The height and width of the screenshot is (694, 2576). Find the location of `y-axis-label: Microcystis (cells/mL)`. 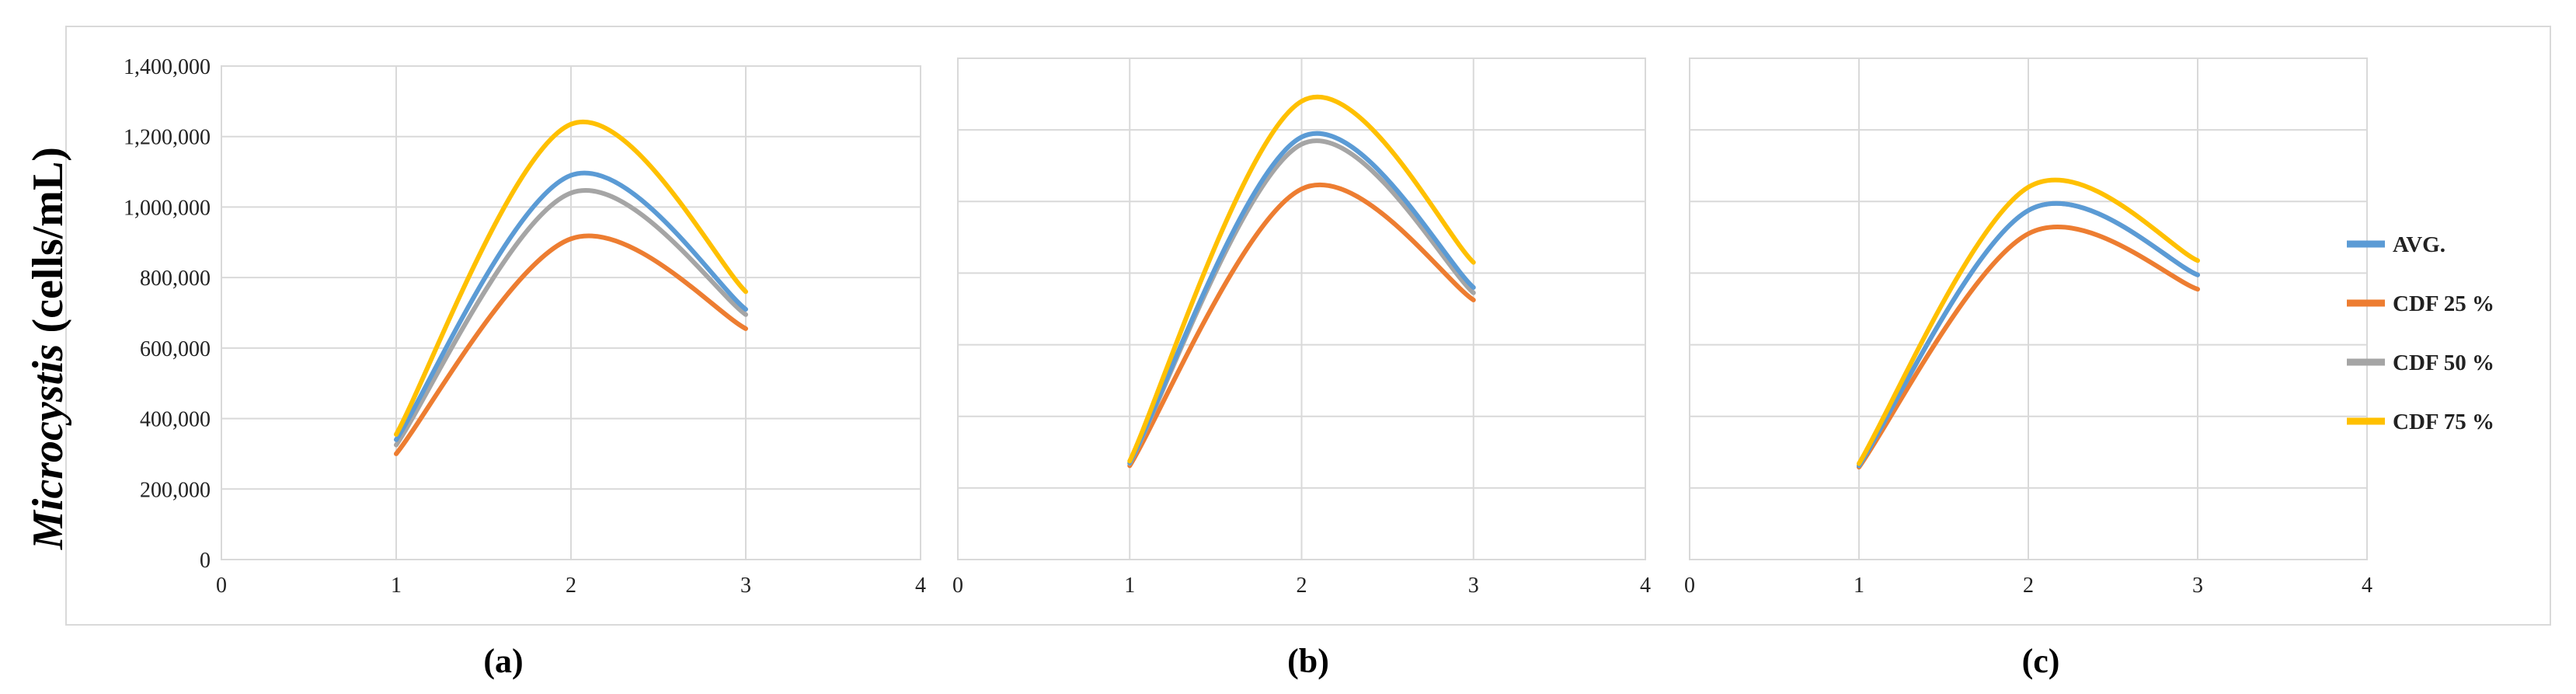

y-axis-label: Microcystis (cells/mL) is located at coordinates (48, 349).